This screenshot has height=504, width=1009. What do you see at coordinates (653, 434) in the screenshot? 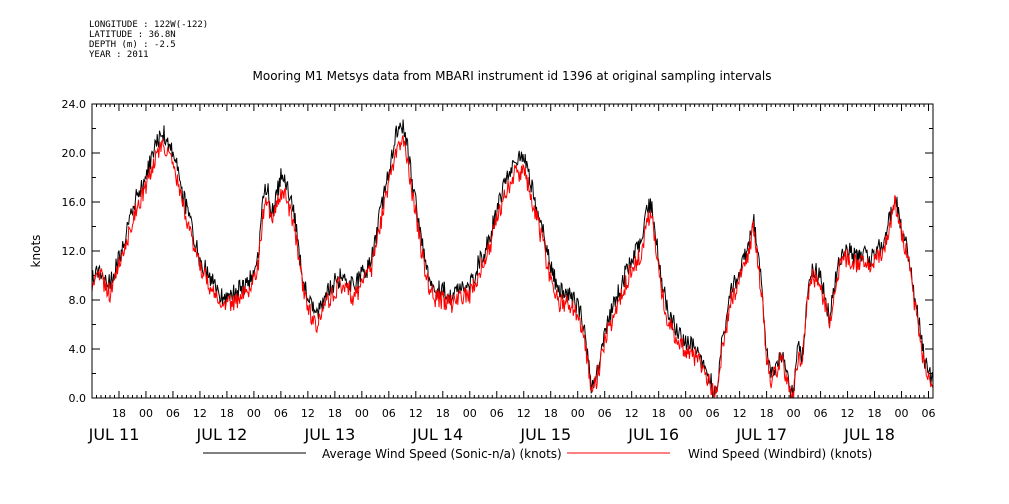
I see `day-label: JUL 16` at bounding box center [653, 434].